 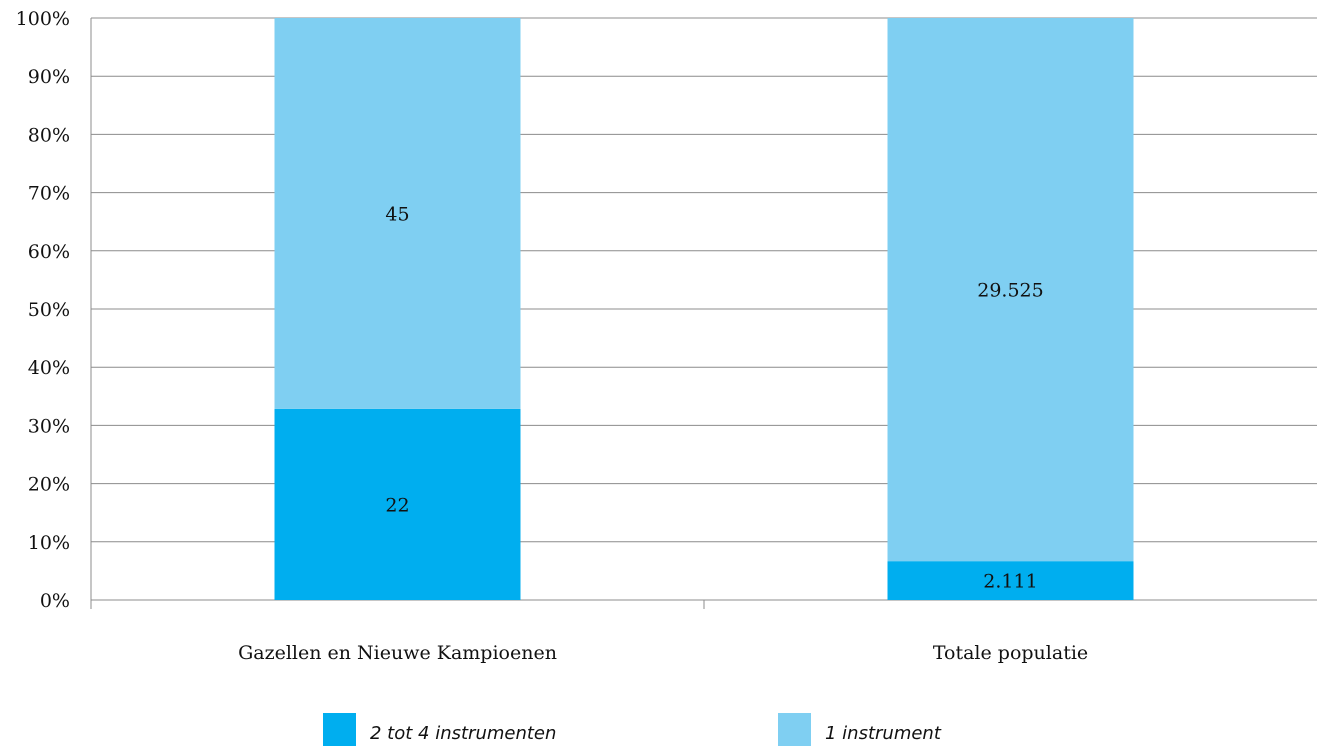 I want to click on y-tick-label: 70%, so click(x=49, y=194).